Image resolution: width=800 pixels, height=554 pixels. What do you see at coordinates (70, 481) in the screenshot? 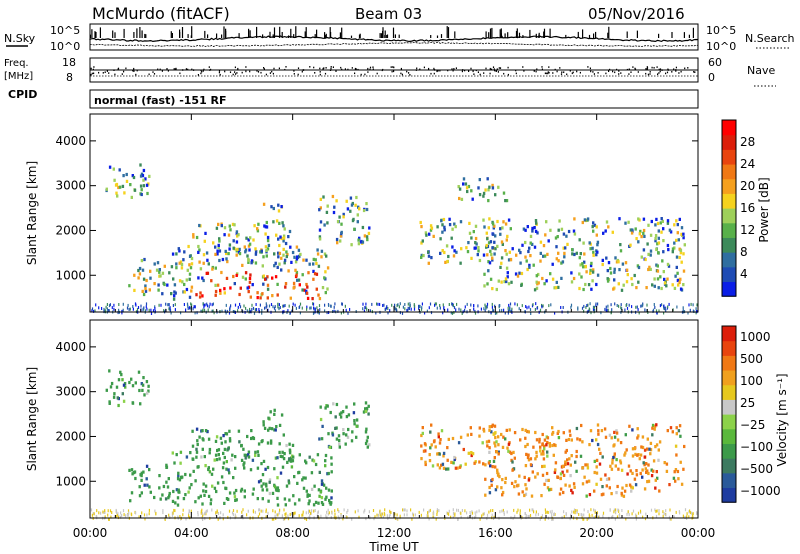
I see `y-tick-label: 1000` at bounding box center [70, 481].